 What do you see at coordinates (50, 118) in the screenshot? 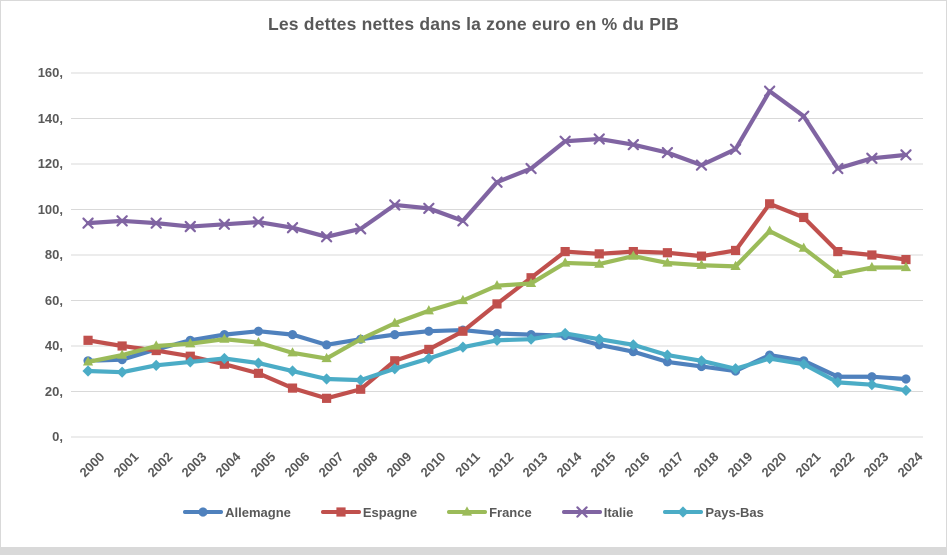
I see `y-axis-label: 140,` at bounding box center [50, 118].